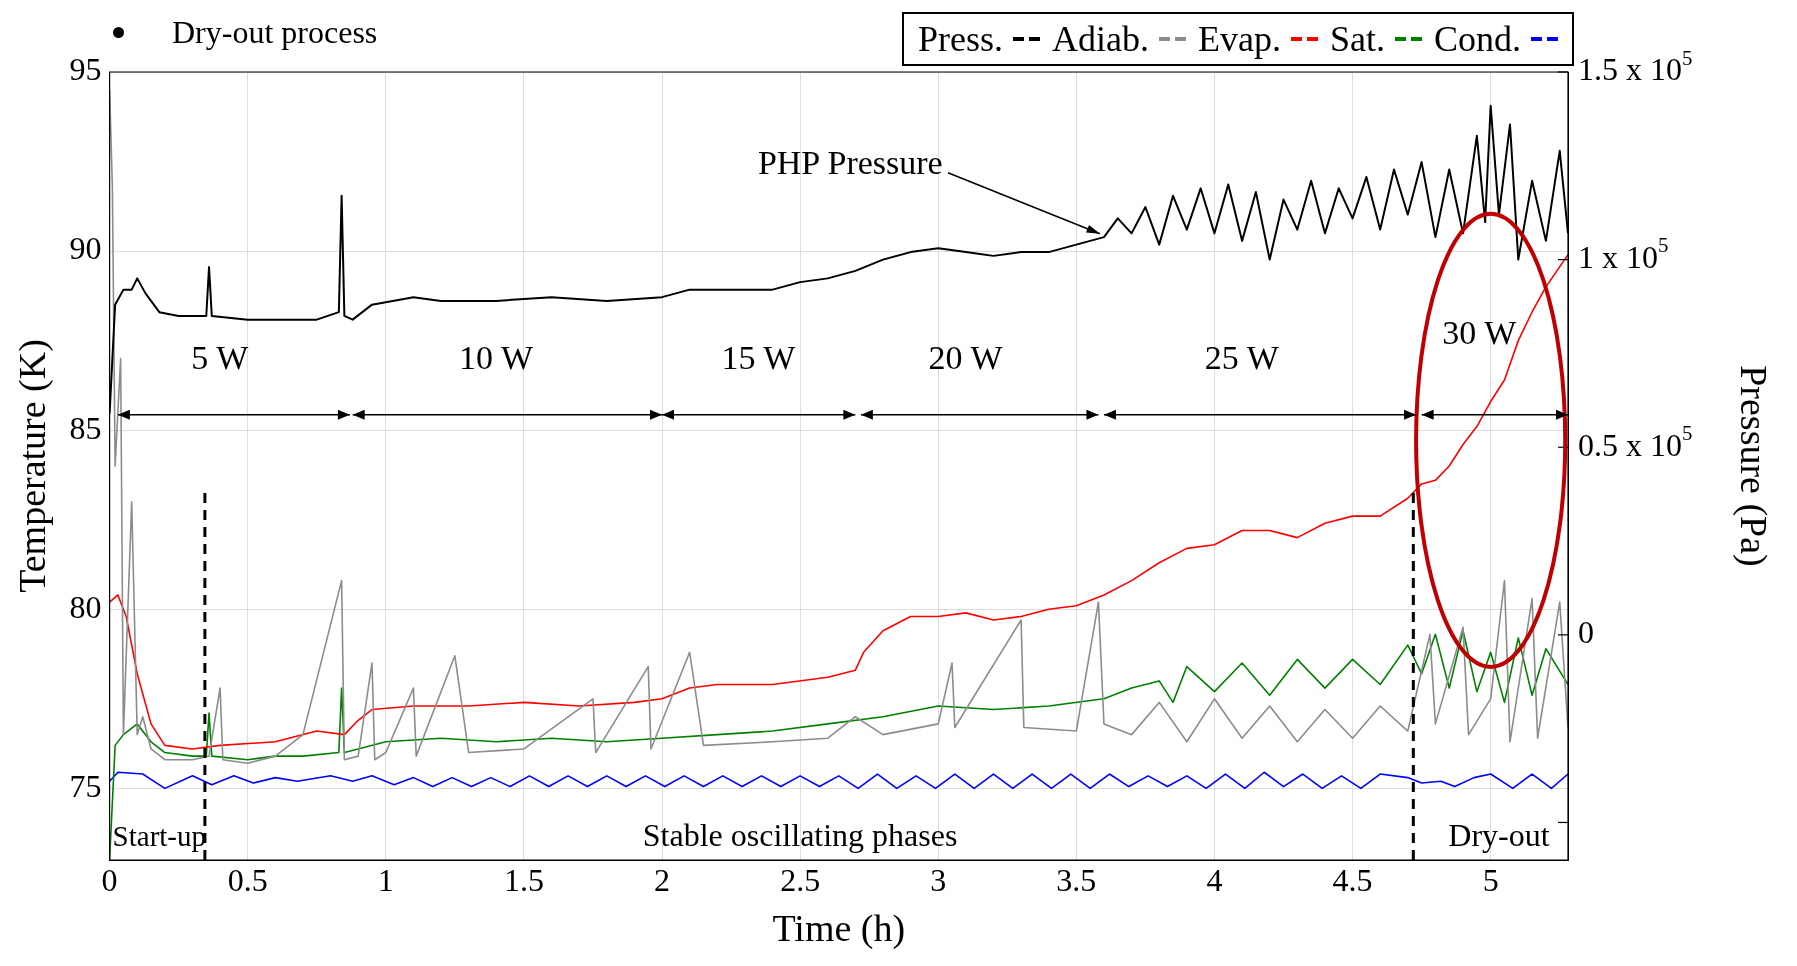 This screenshot has width=1797, height=966. Describe the element at coordinates (109, 879) in the screenshot. I see `x-tick-label: 0` at that location.